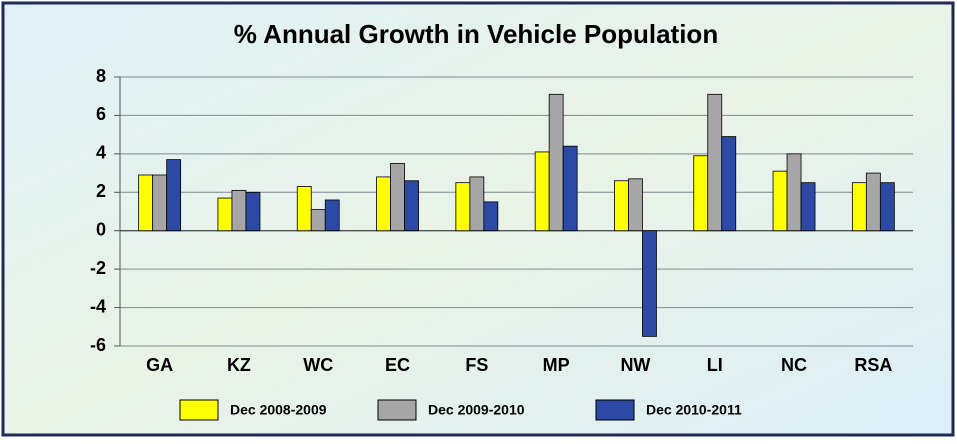  Describe the element at coordinates (98, 345) in the screenshot. I see `y-tick-label: -6` at that location.